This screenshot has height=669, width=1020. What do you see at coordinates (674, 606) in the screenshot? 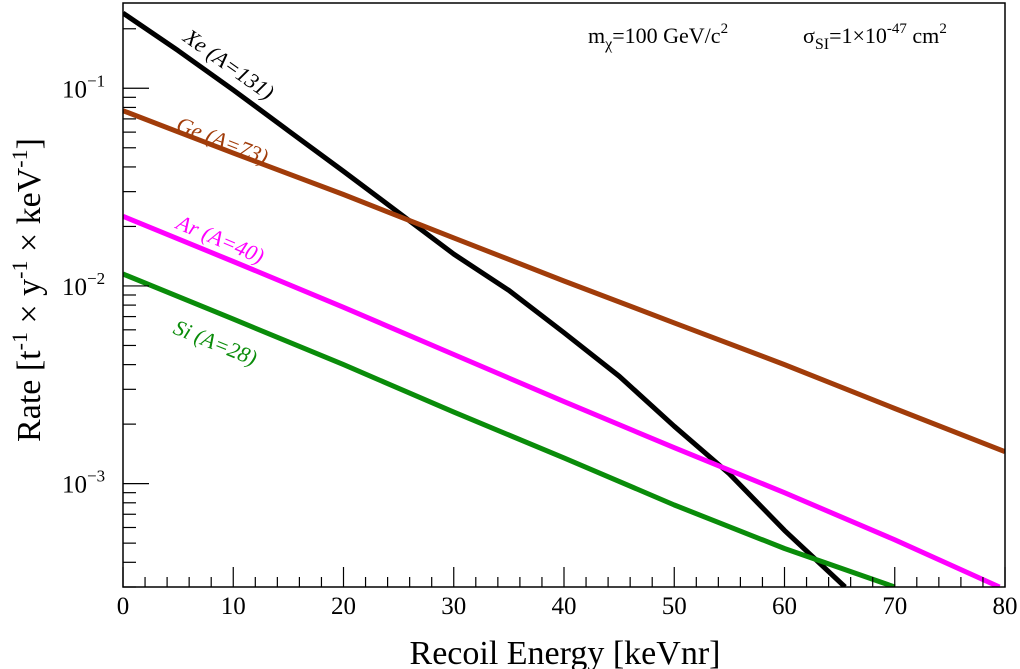
I see `x-tick-label: 50` at bounding box center [674, 606].